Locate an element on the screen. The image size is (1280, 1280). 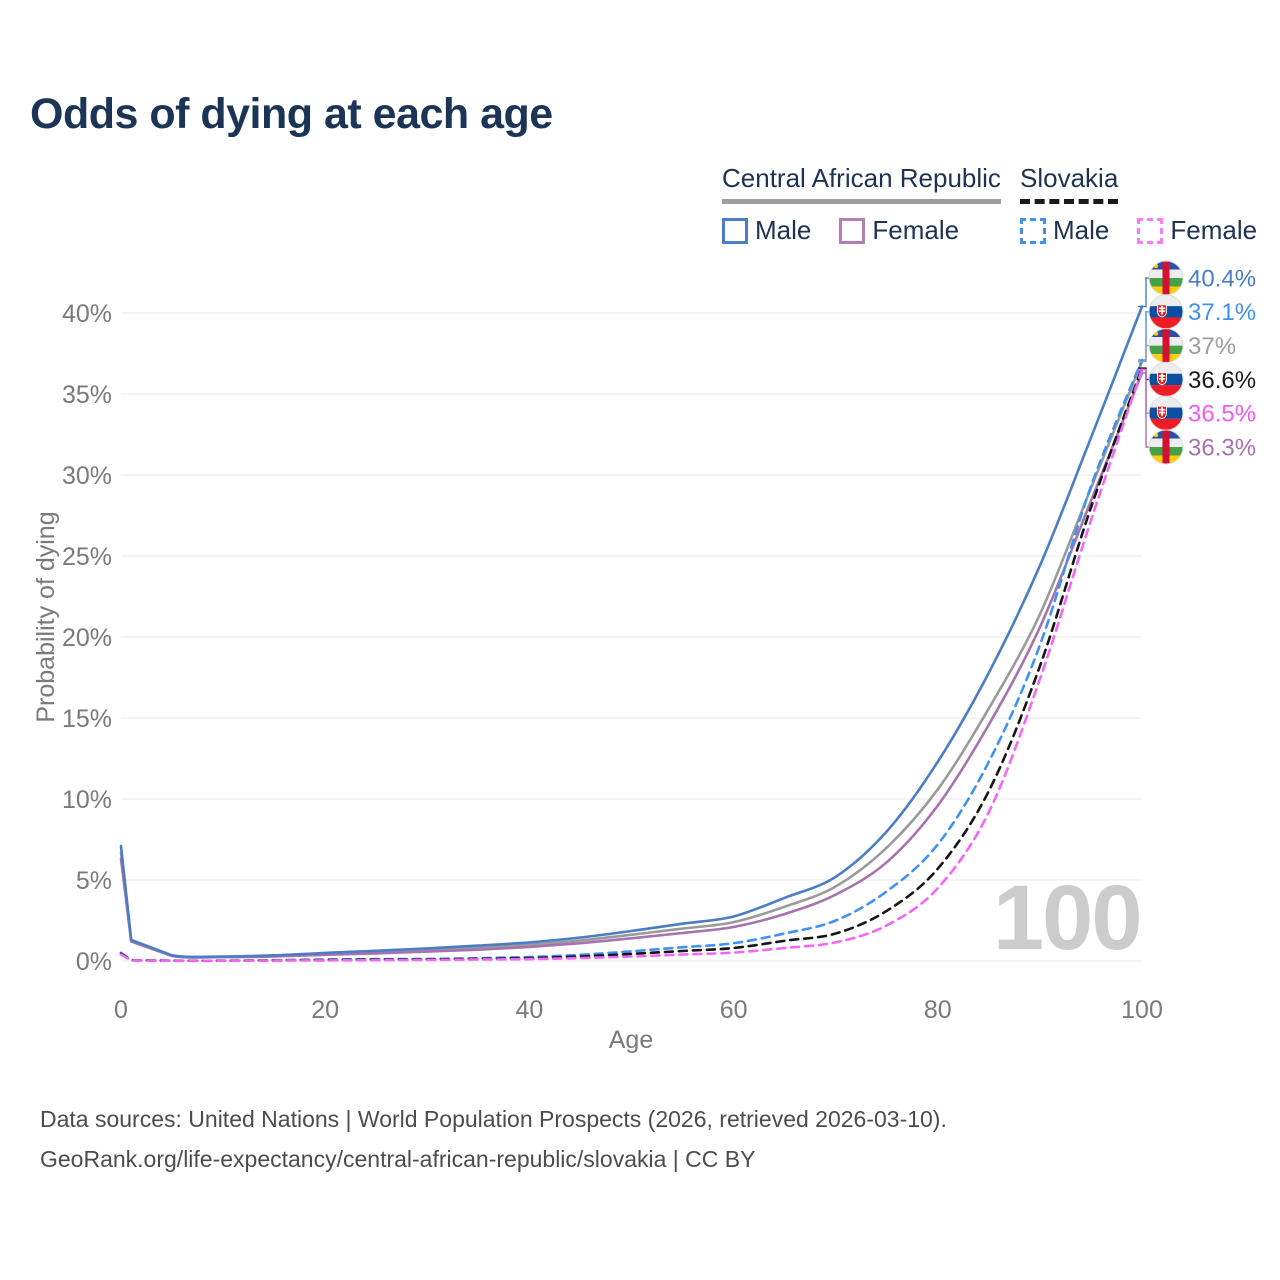
legend-swatch-car-male is located at coordinates (735, 230).